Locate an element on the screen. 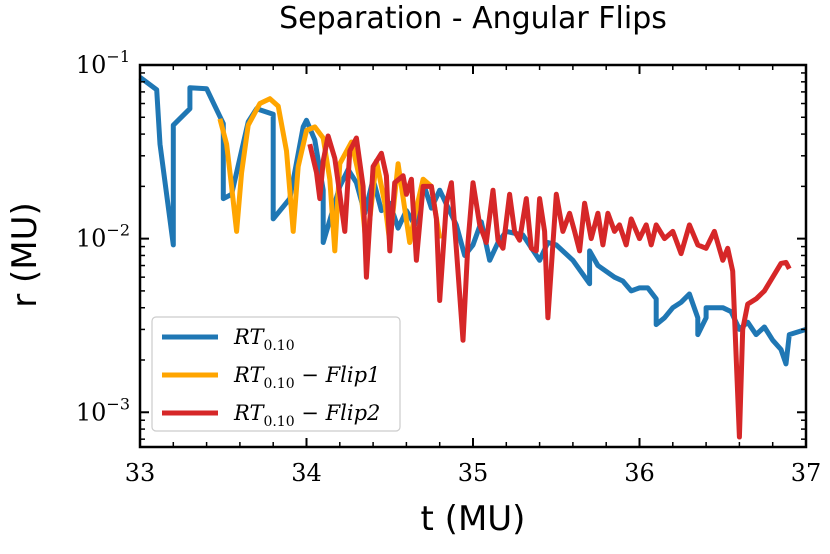 The height and width of the screenshot is (554, 830). legend: RT0.10 RT0.10 − Flip1 RT0.10 − Flip2 is located at coordinates (276, 374).